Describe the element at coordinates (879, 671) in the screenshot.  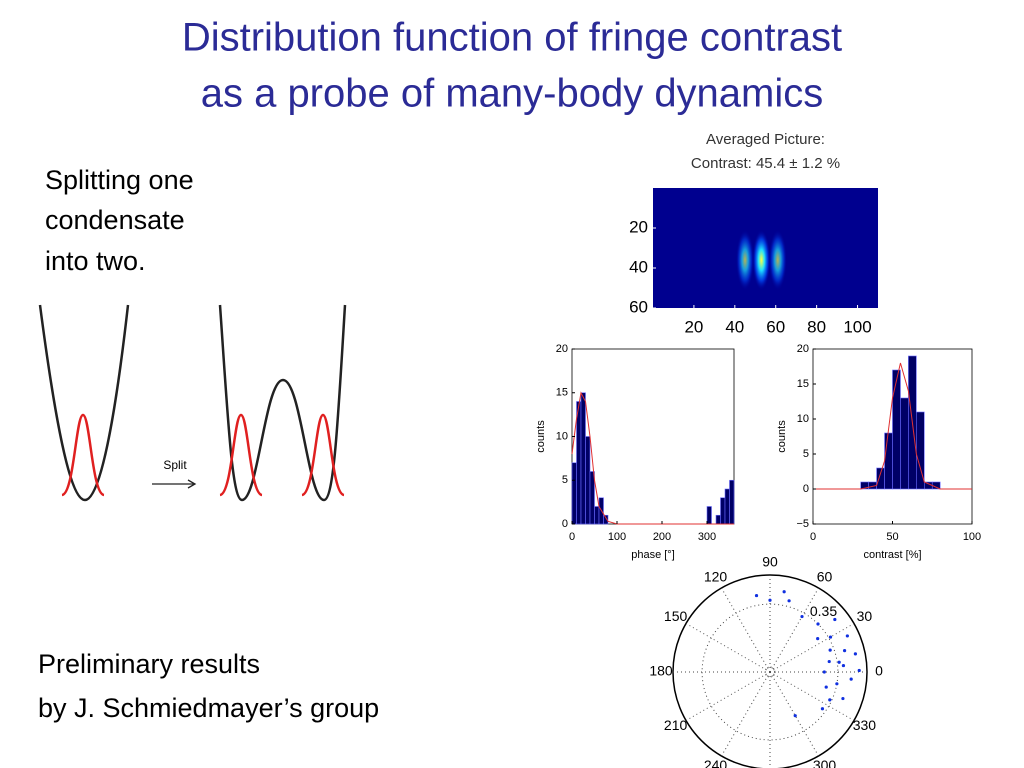
I see `angle-label: 0` at that location.